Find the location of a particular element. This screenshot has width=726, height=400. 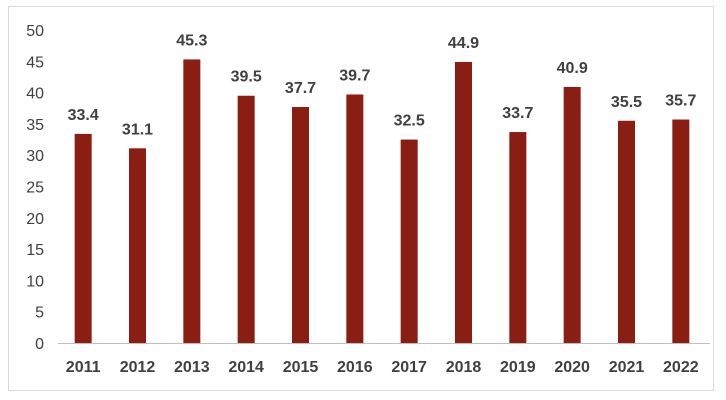

bar-2016 is located at coordinates (355, 218).